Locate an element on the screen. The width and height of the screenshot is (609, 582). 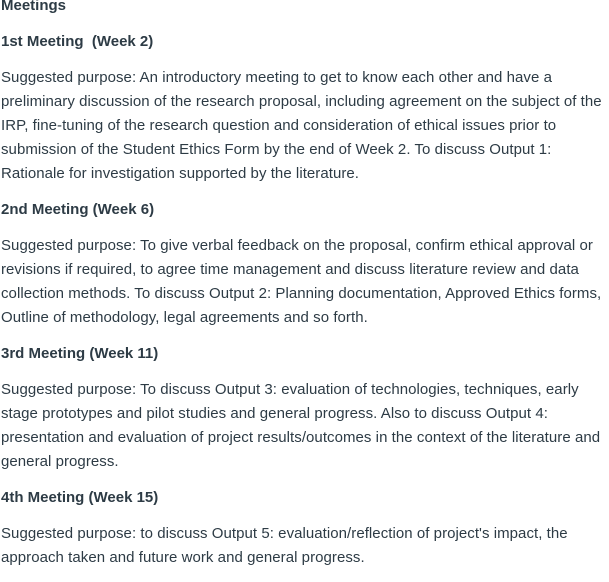
page-title: Meetings is located at coordinates (34, 7).